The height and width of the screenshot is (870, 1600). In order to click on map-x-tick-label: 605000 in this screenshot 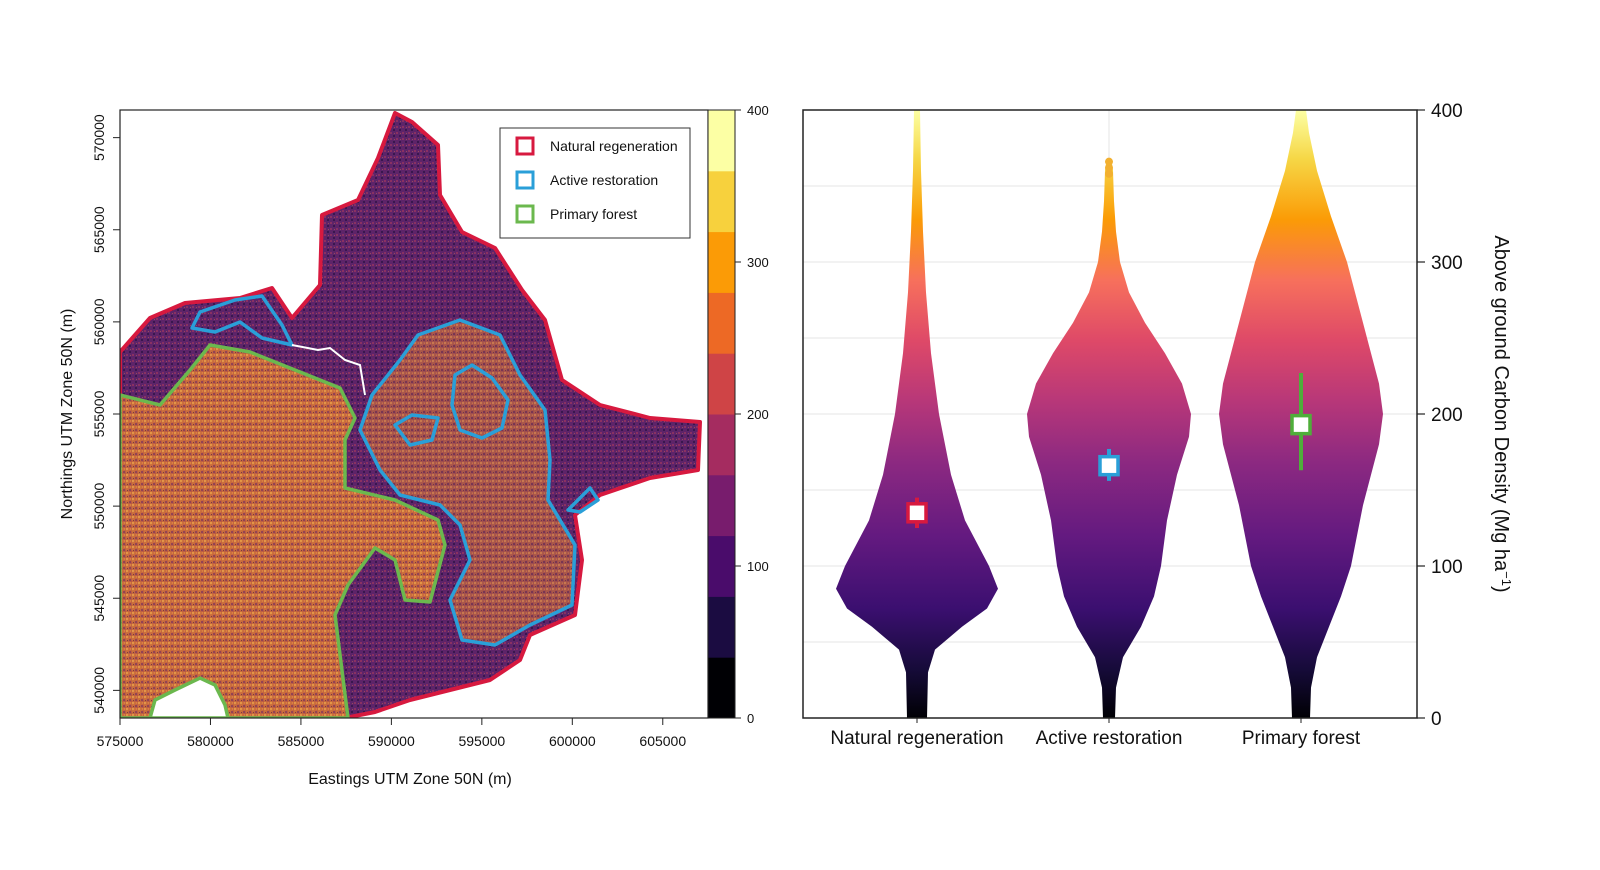, I will do `click(662, 741)`.